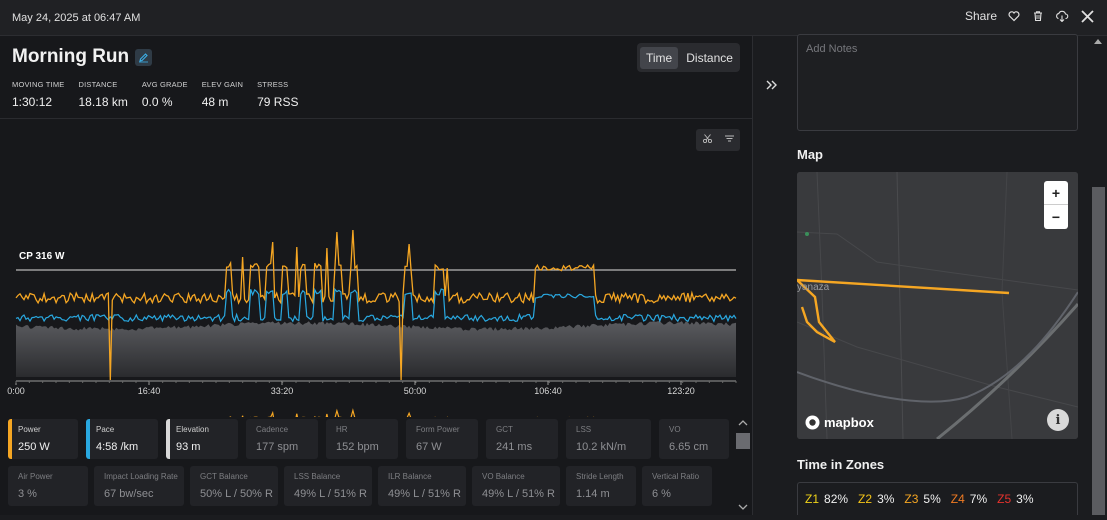 This screenshot has height=520, width=1107. What do you see at coordinates (139, 486) in the screenshot?
I see `metric-tile-impact-loading-rate: Impact Loading Rate 67 bw/sec` at bounding box center [139, 486].